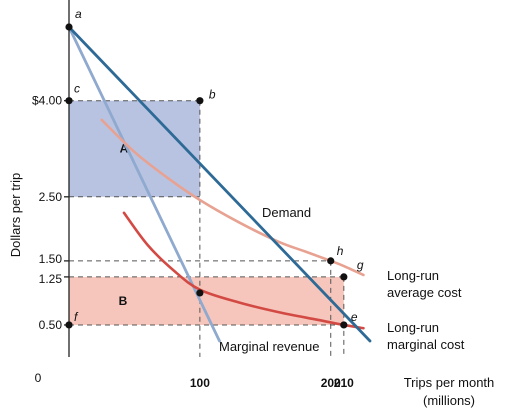 This screenshot has height=415, width=508. I want to click on point-label-b: b, so click(212, 95).